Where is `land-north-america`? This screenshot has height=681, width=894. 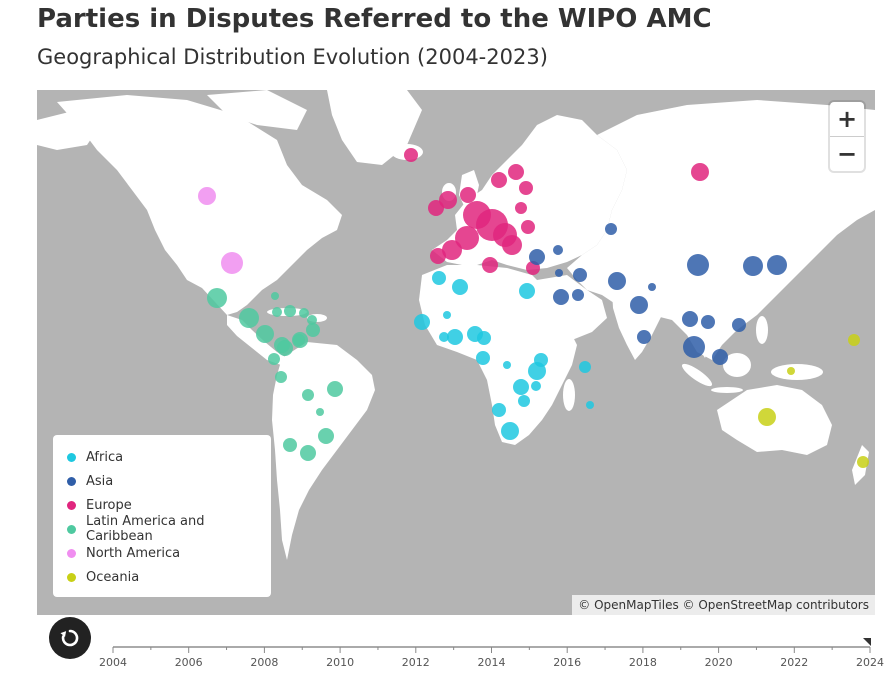
land-north-america is located at coordinates (199, 205).